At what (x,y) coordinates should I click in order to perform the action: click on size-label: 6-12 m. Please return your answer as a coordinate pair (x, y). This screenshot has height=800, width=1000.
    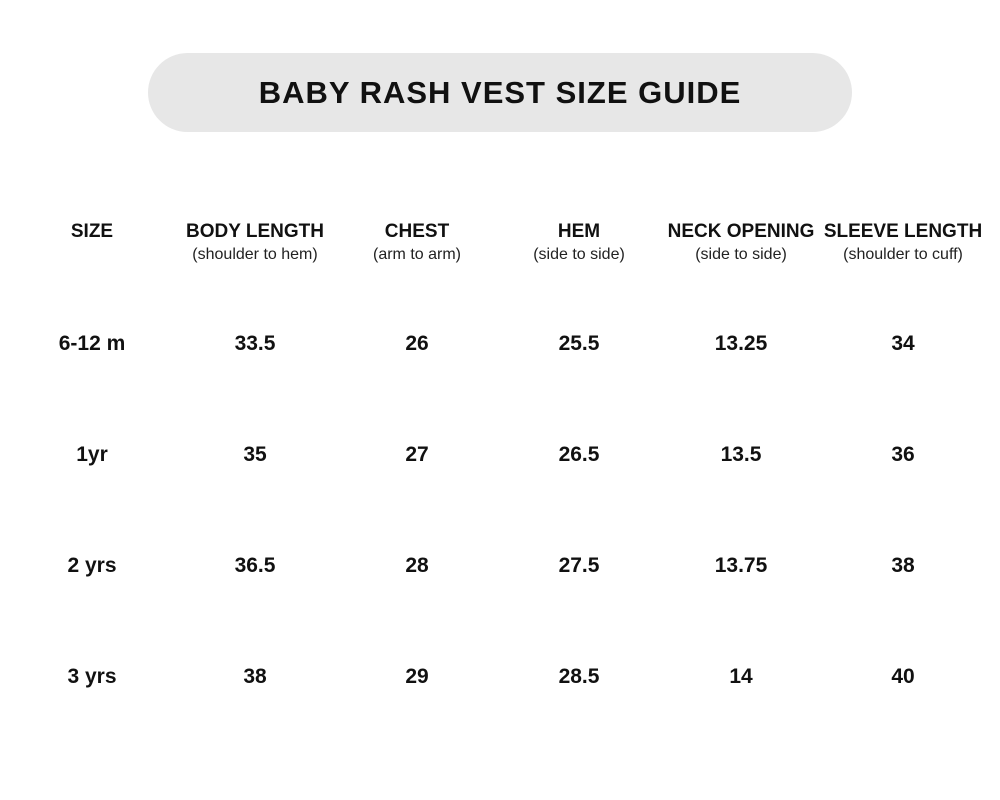
    Looking at the image, I should click on (92, 343).